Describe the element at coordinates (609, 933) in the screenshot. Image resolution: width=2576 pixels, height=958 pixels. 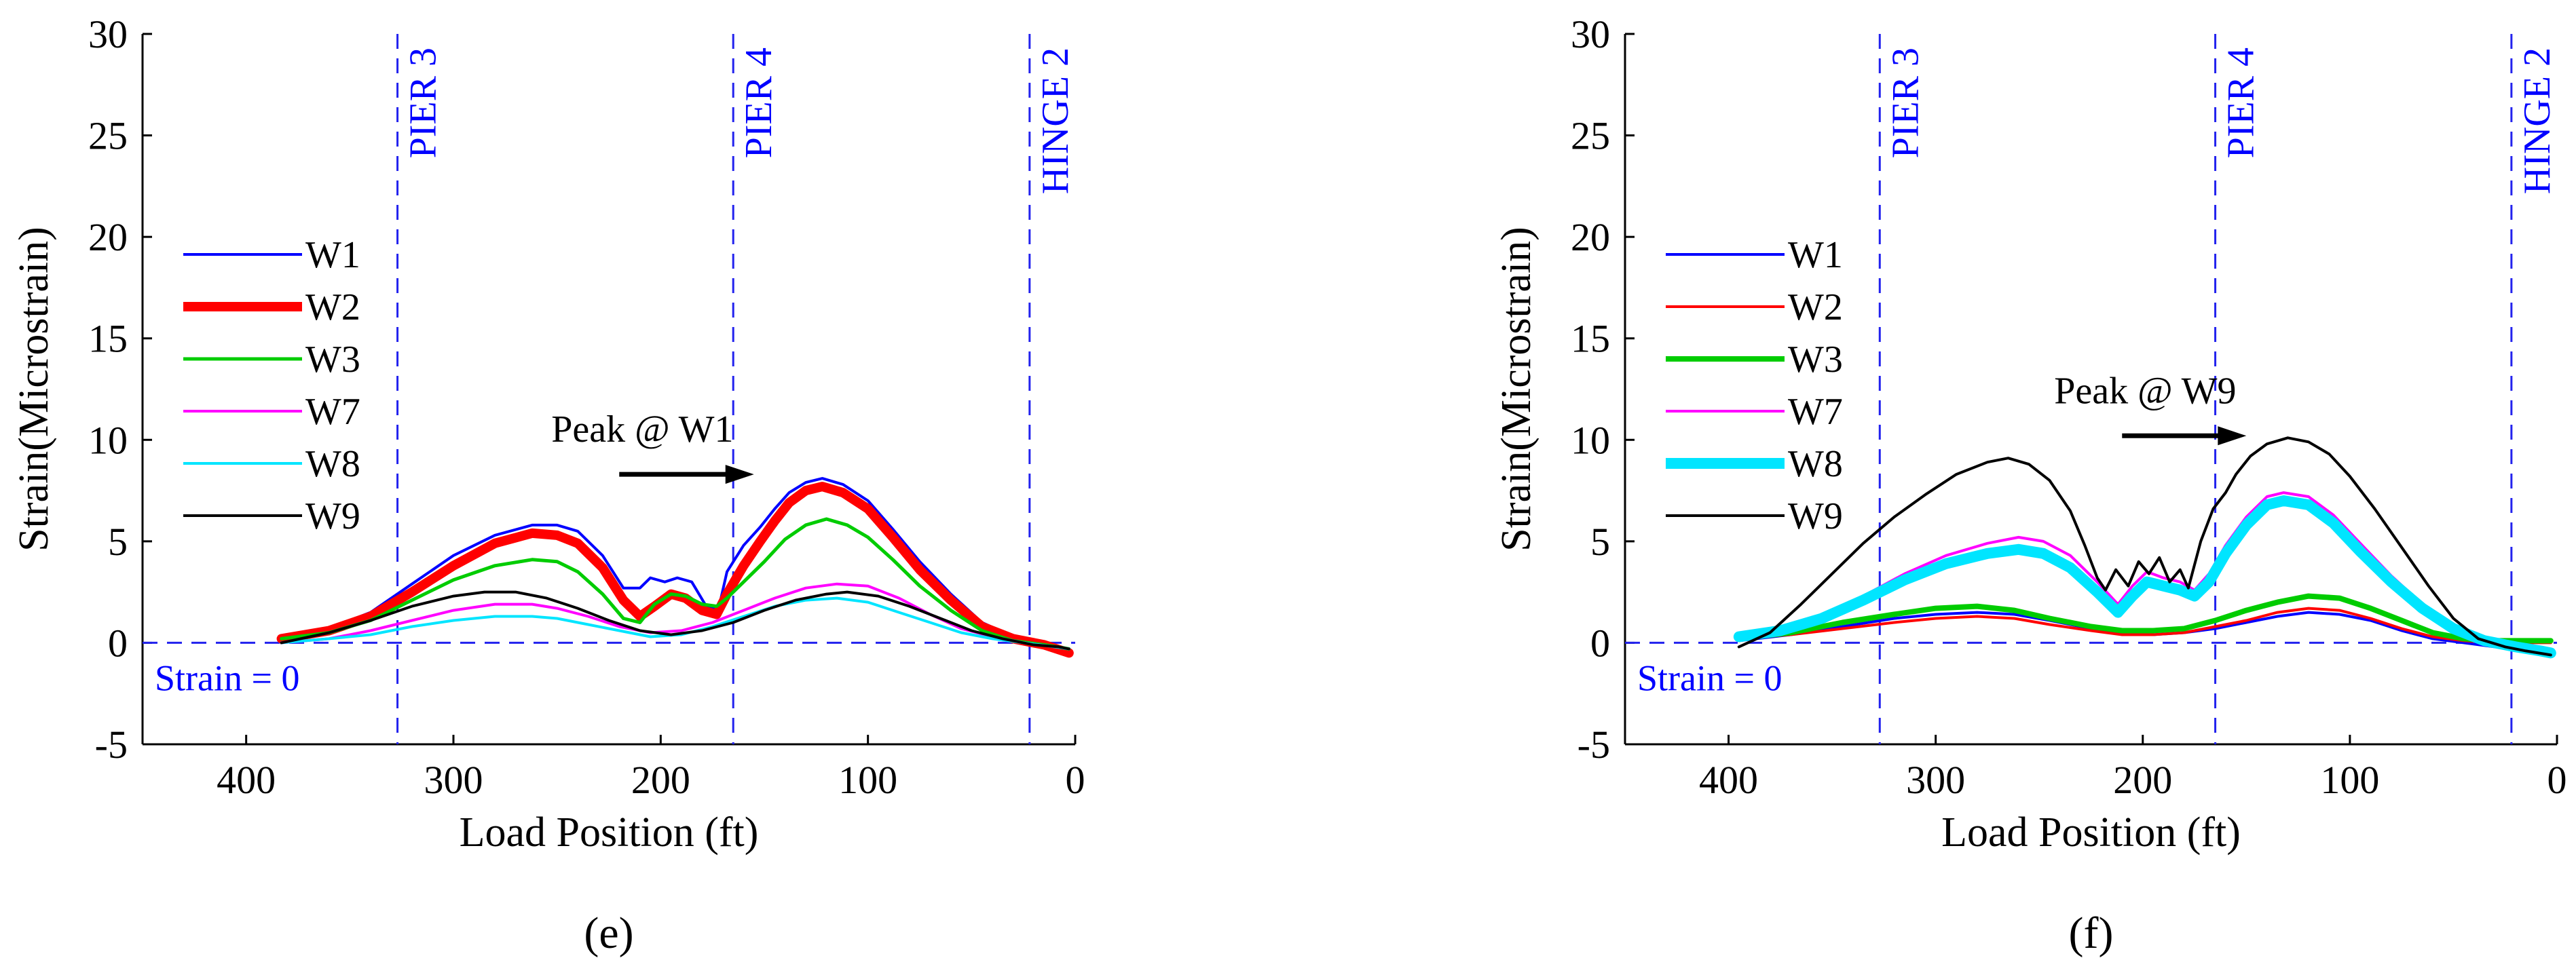
I see `panel-label: (e)` at that location.